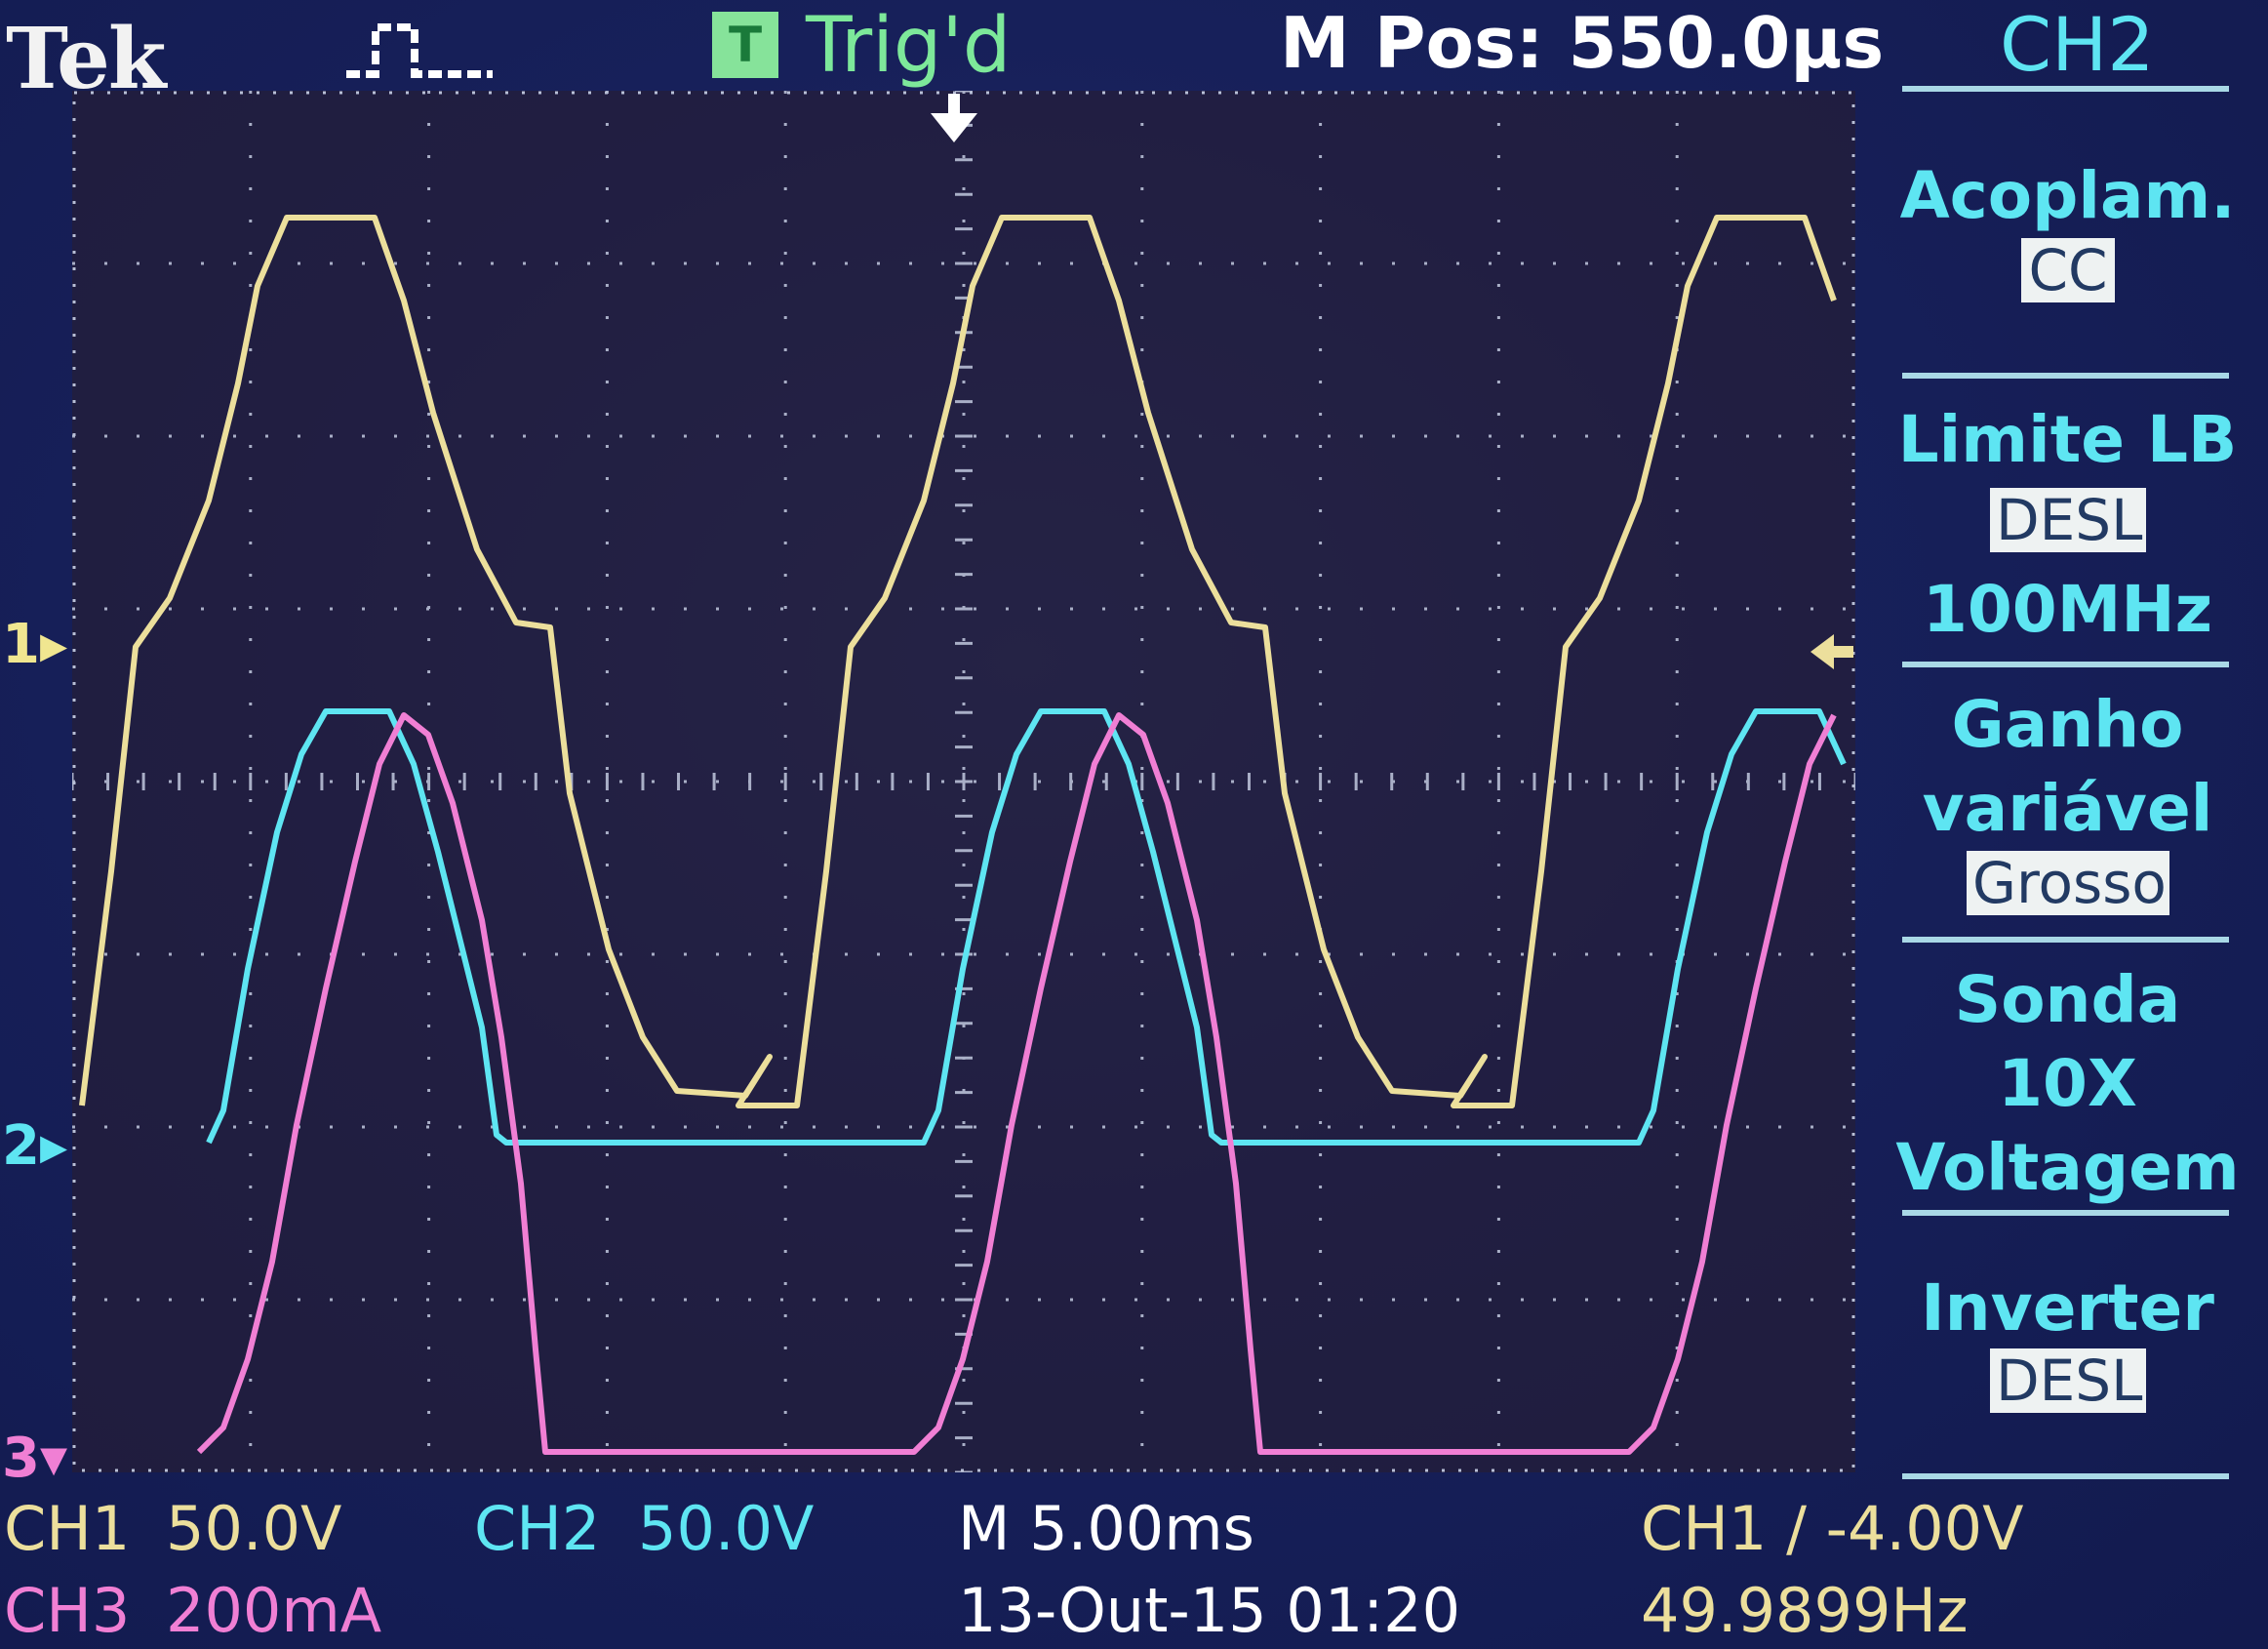 This screenshot has height=1649, width=2268. I want to click on menu-title: CH2, so click(2077, 44).